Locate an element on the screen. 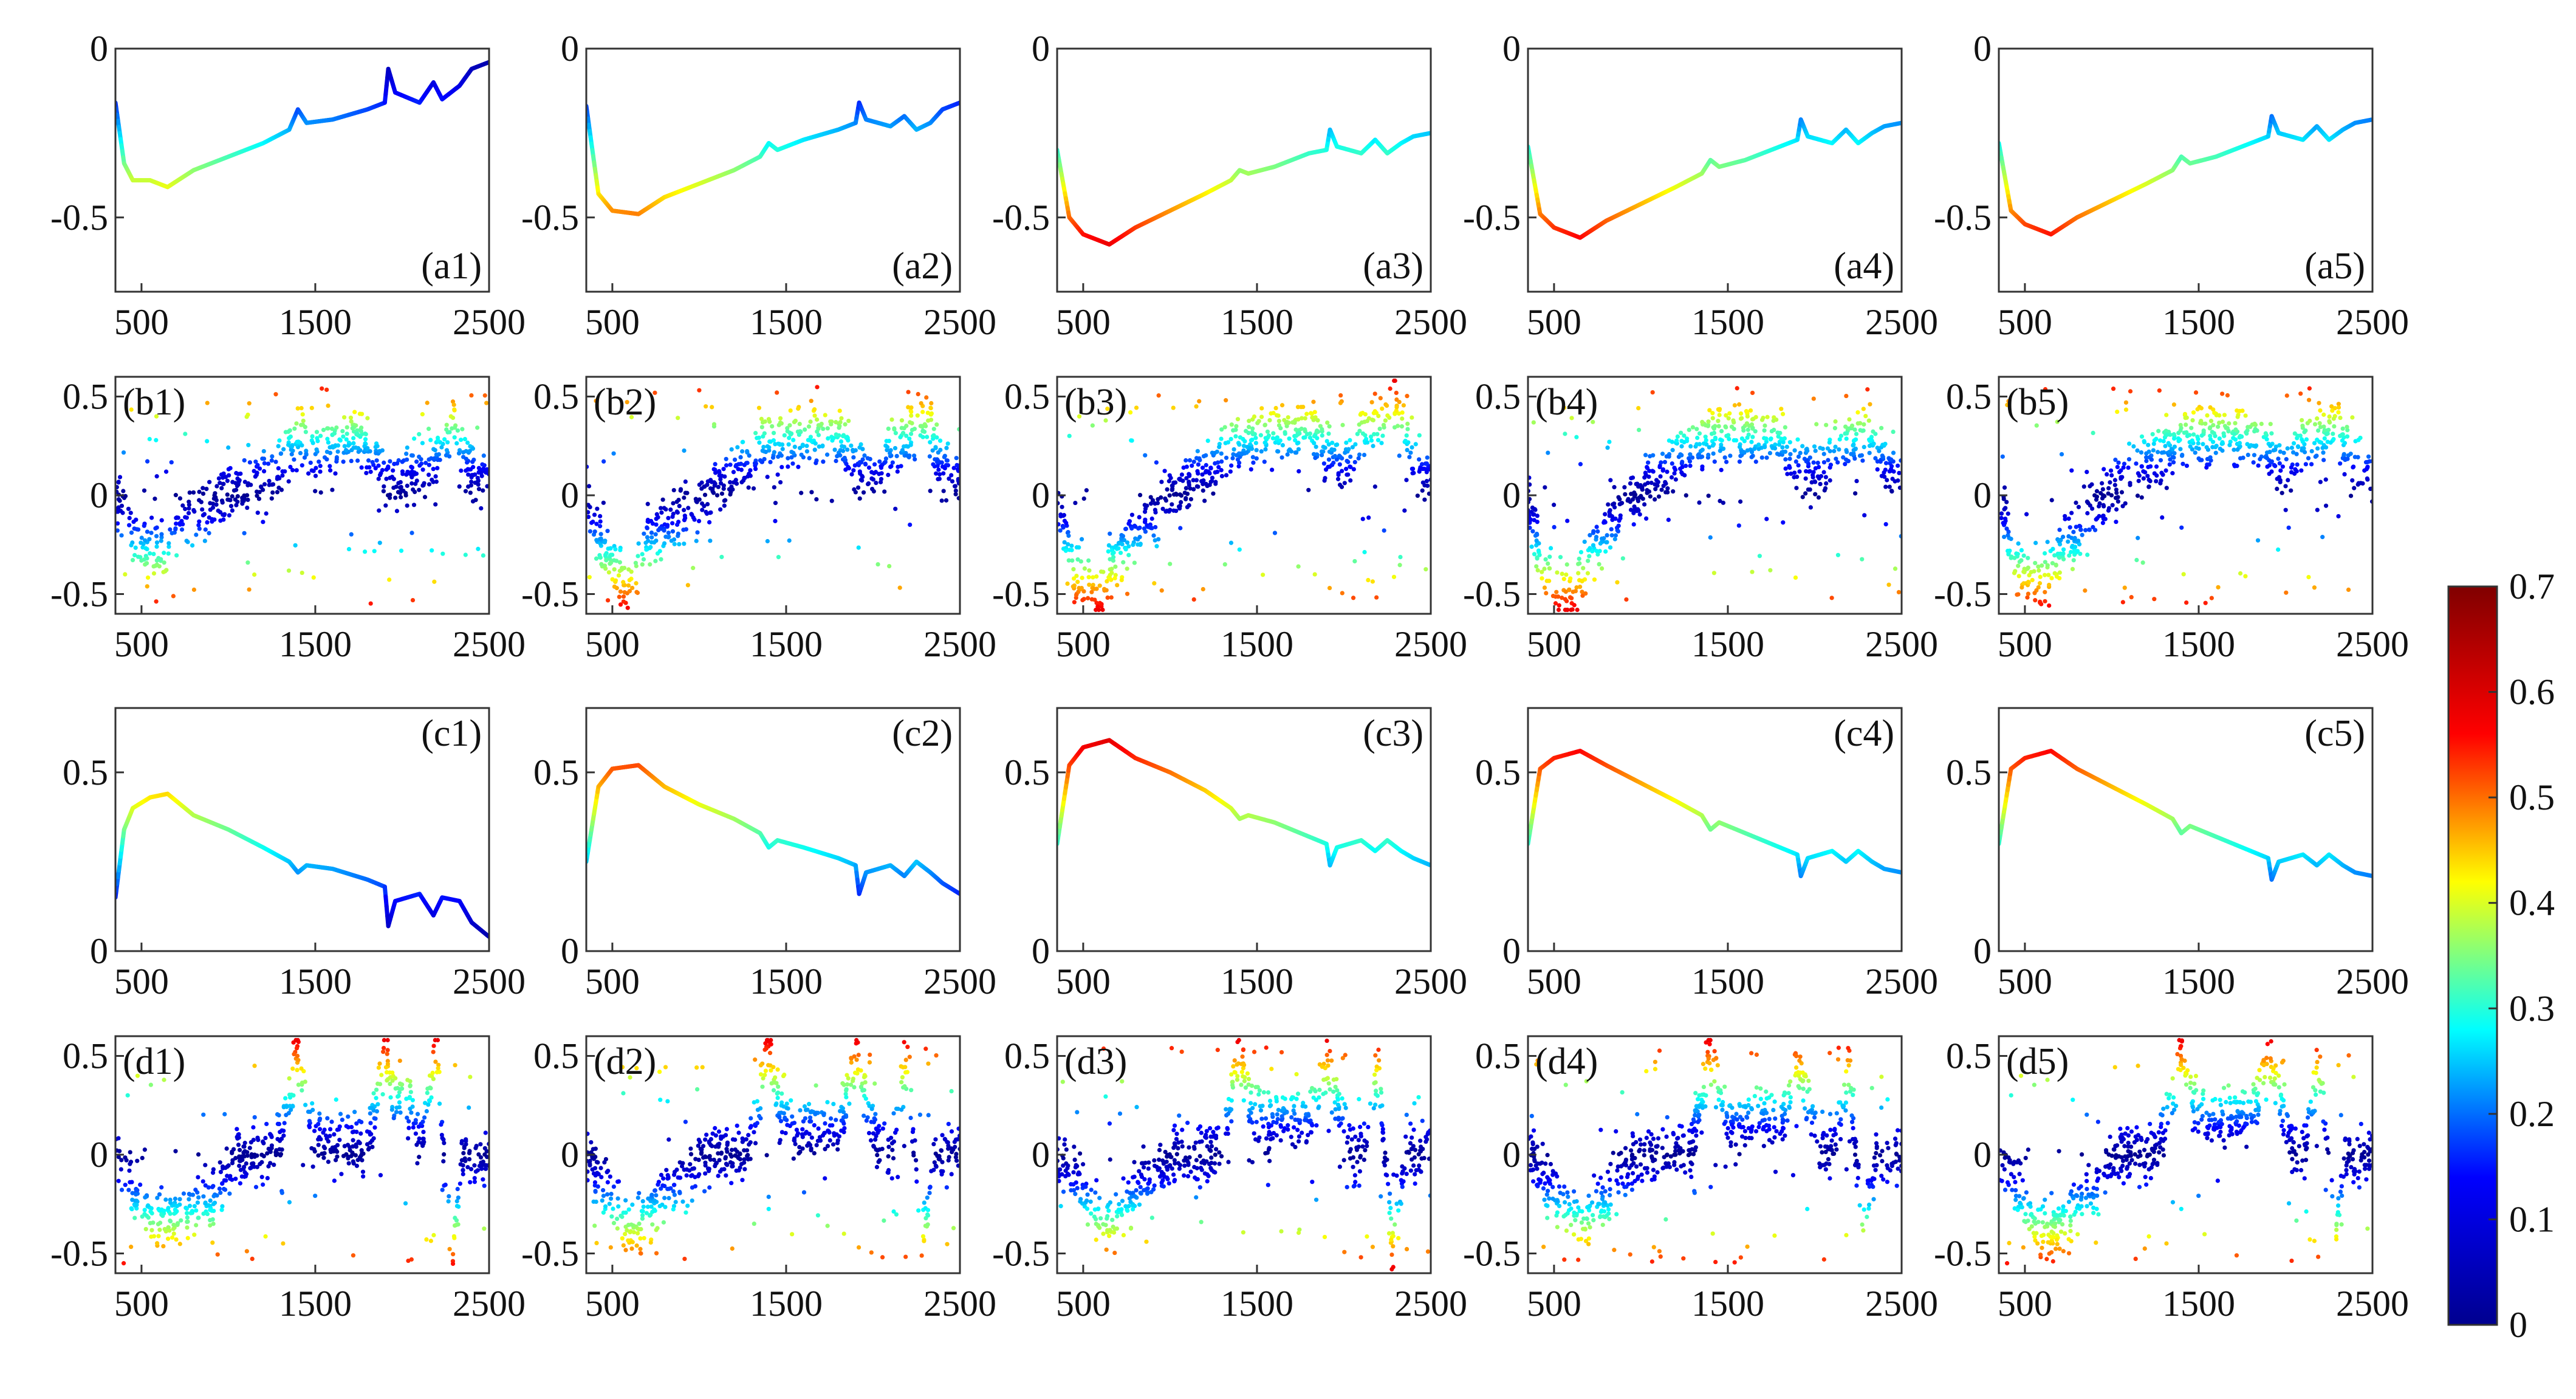 Image resolution: width=2576 pixels, height=1399 pixels. y-tick-label: -0.5 is located at coordinates (1021, 218).